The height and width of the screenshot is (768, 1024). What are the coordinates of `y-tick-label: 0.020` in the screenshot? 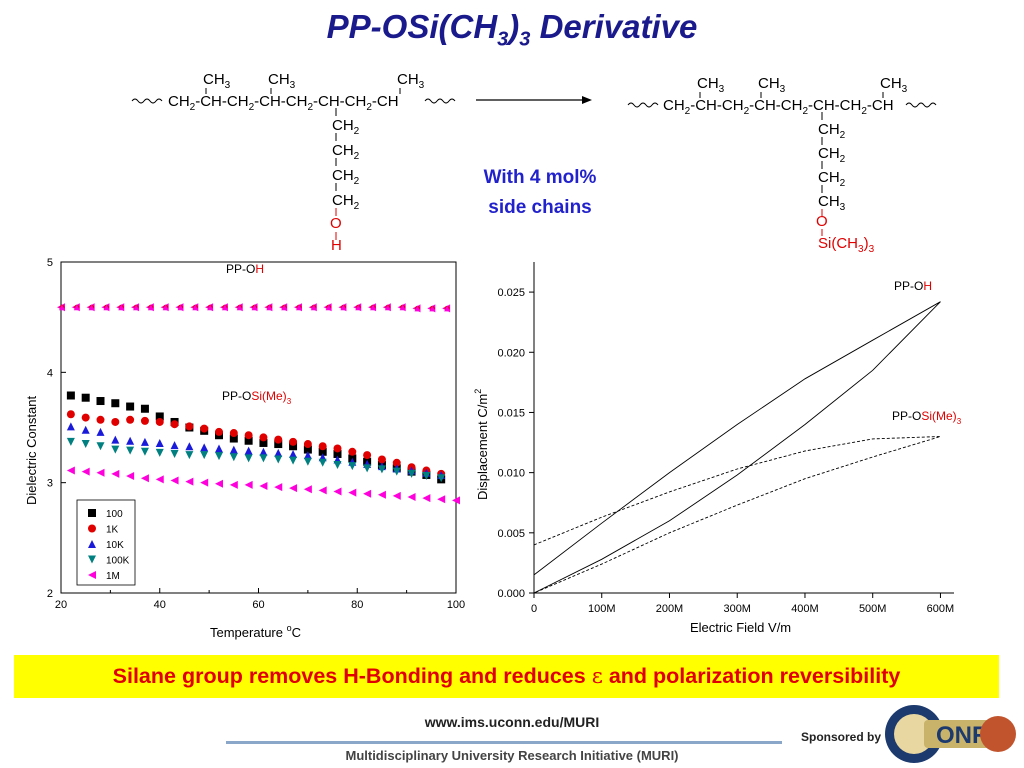 It's located at (511, 353).